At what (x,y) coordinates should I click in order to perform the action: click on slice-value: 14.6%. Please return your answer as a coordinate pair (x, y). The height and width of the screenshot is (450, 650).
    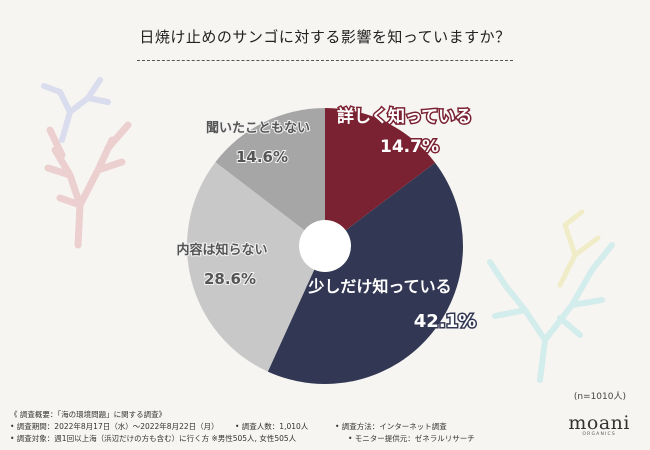
    Looking at the image, I should click on (262, 157).